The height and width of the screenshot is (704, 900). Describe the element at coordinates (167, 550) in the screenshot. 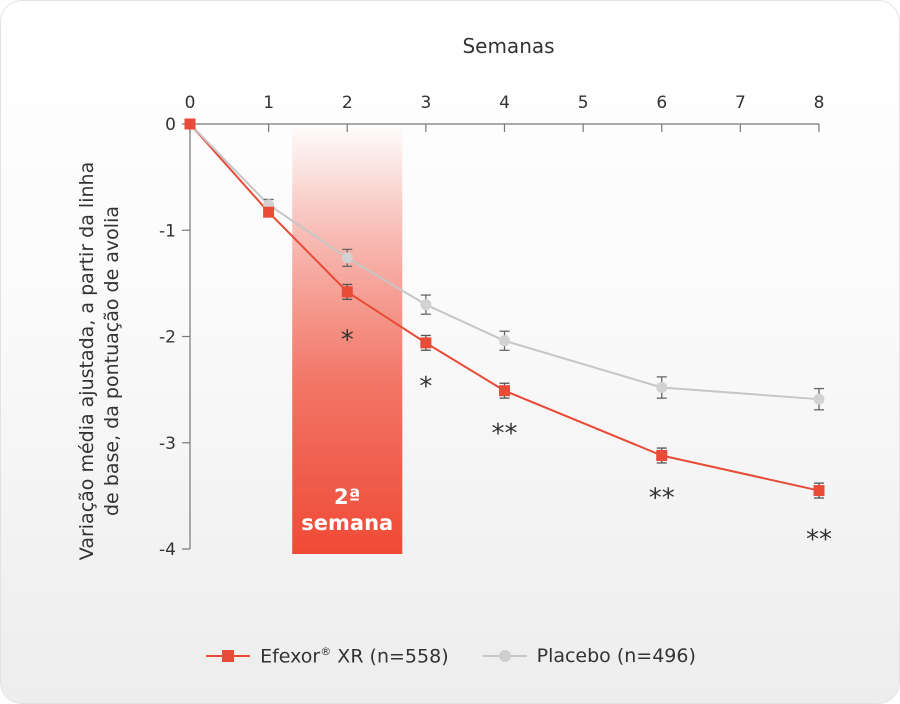

I see `y-tick-label--4: -4` at that location.